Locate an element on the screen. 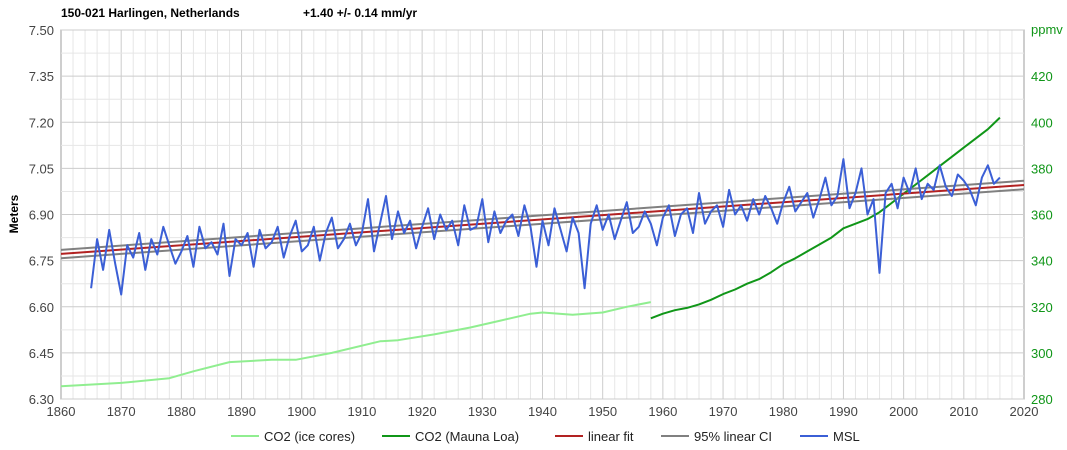  y-tick-label: 6.45 is located at coordinates (41, 353).